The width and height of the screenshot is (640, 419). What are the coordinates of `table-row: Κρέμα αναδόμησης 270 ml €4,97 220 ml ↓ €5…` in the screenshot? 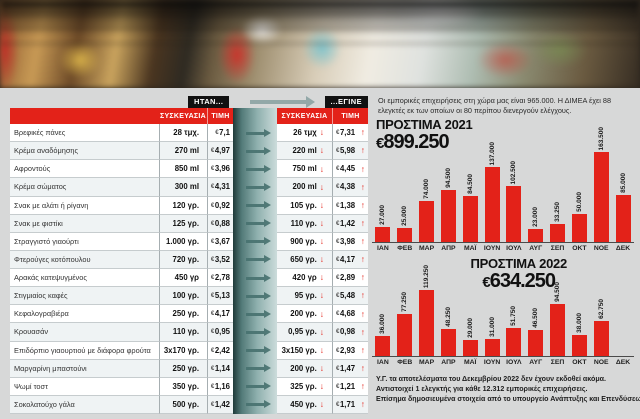 It's located at (189, 151).